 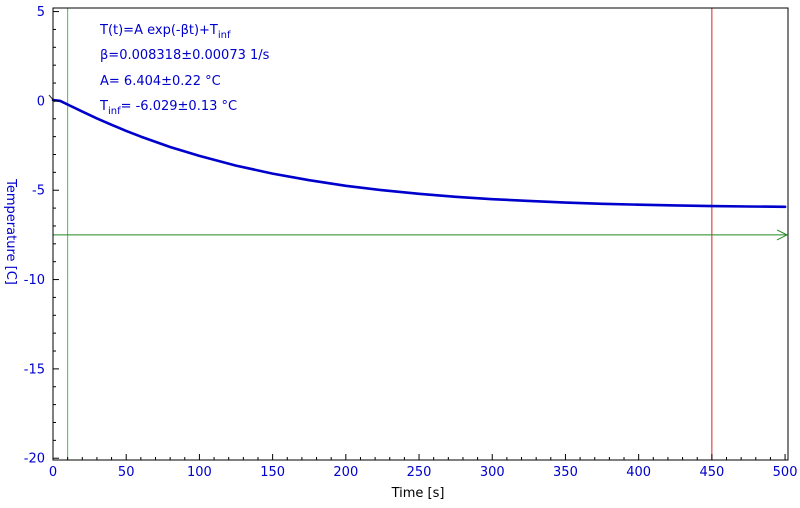 I want to click on fit-equation: T(t)=A exp(-βt)+Tinf, so click(x=165, y=32).